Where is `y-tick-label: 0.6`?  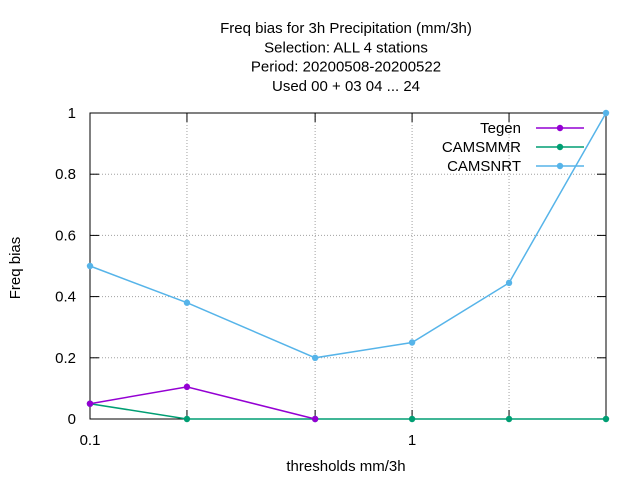
y-tick-label: 0.6 is located at coordinates (65, 235).